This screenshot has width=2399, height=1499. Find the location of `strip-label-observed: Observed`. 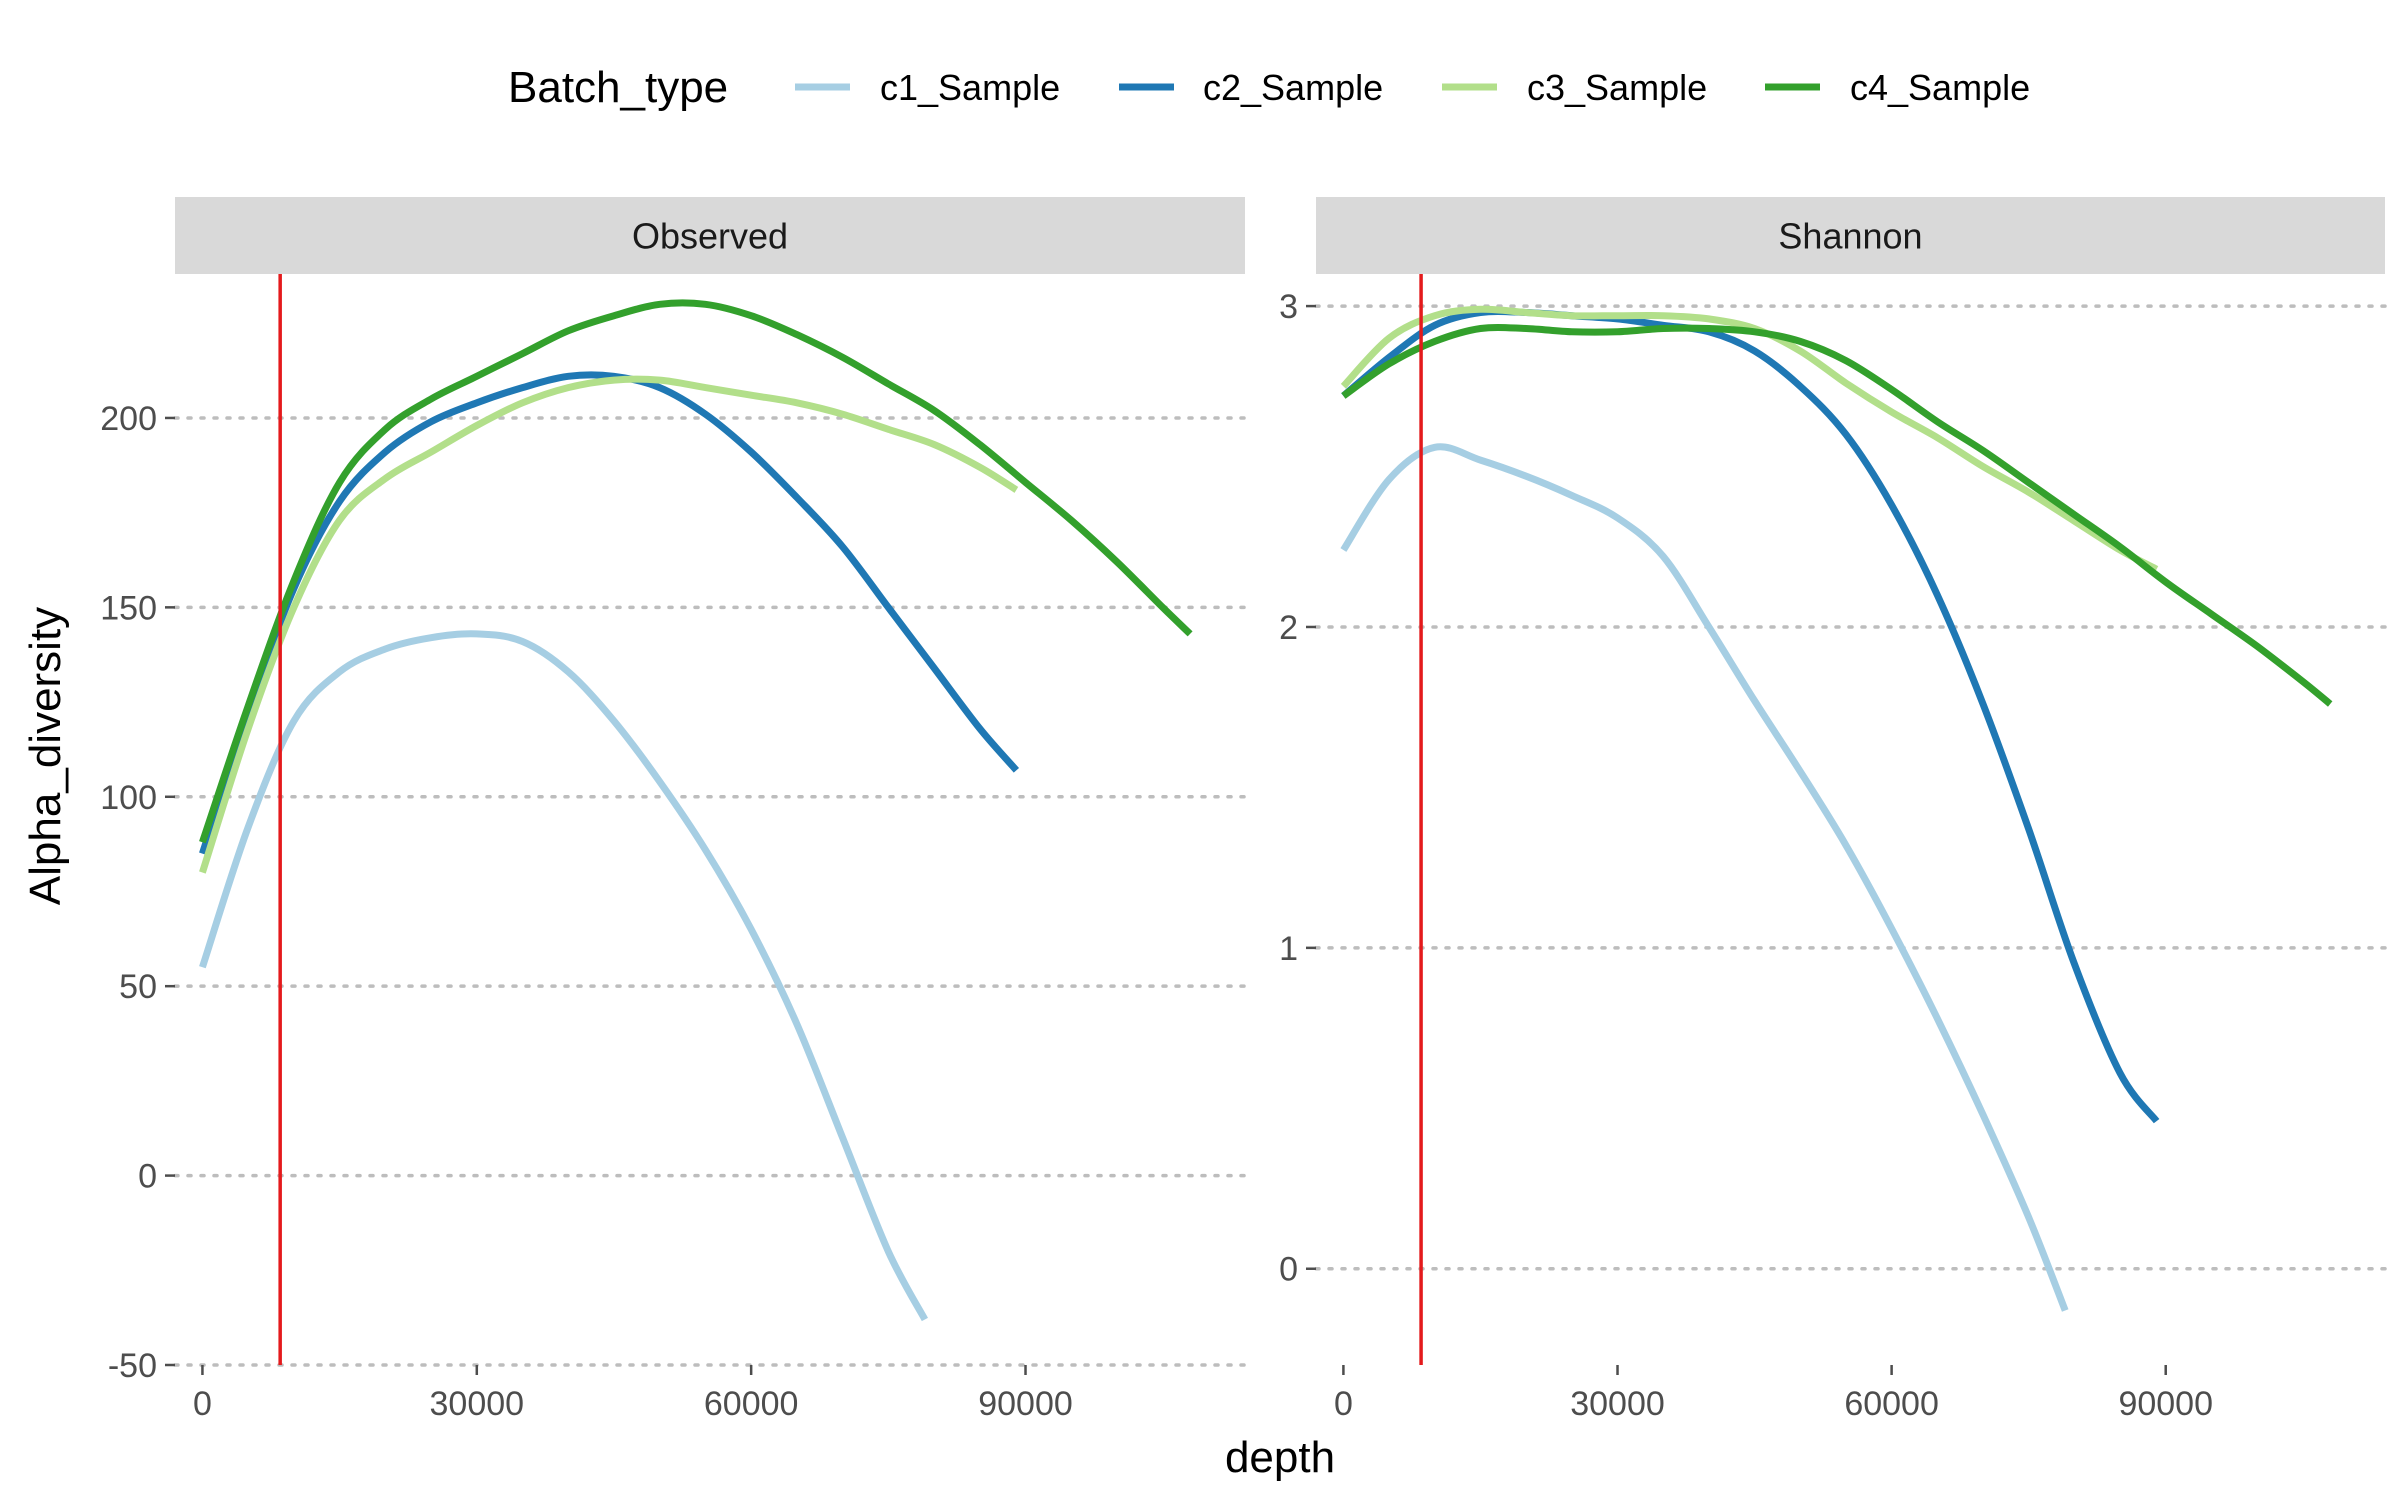

strip-label-observed: Observed is located at coordinates (710, 236).